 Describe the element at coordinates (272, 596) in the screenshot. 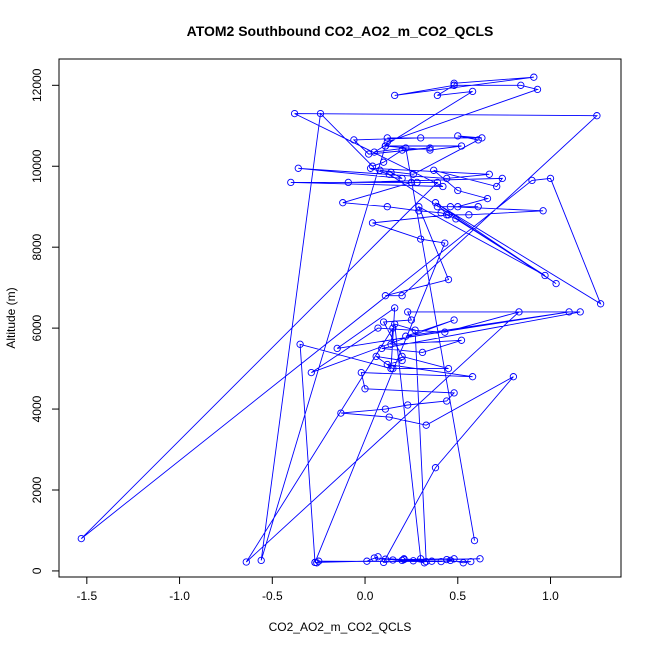

I see `x-tick-label: -0.5` at that location.